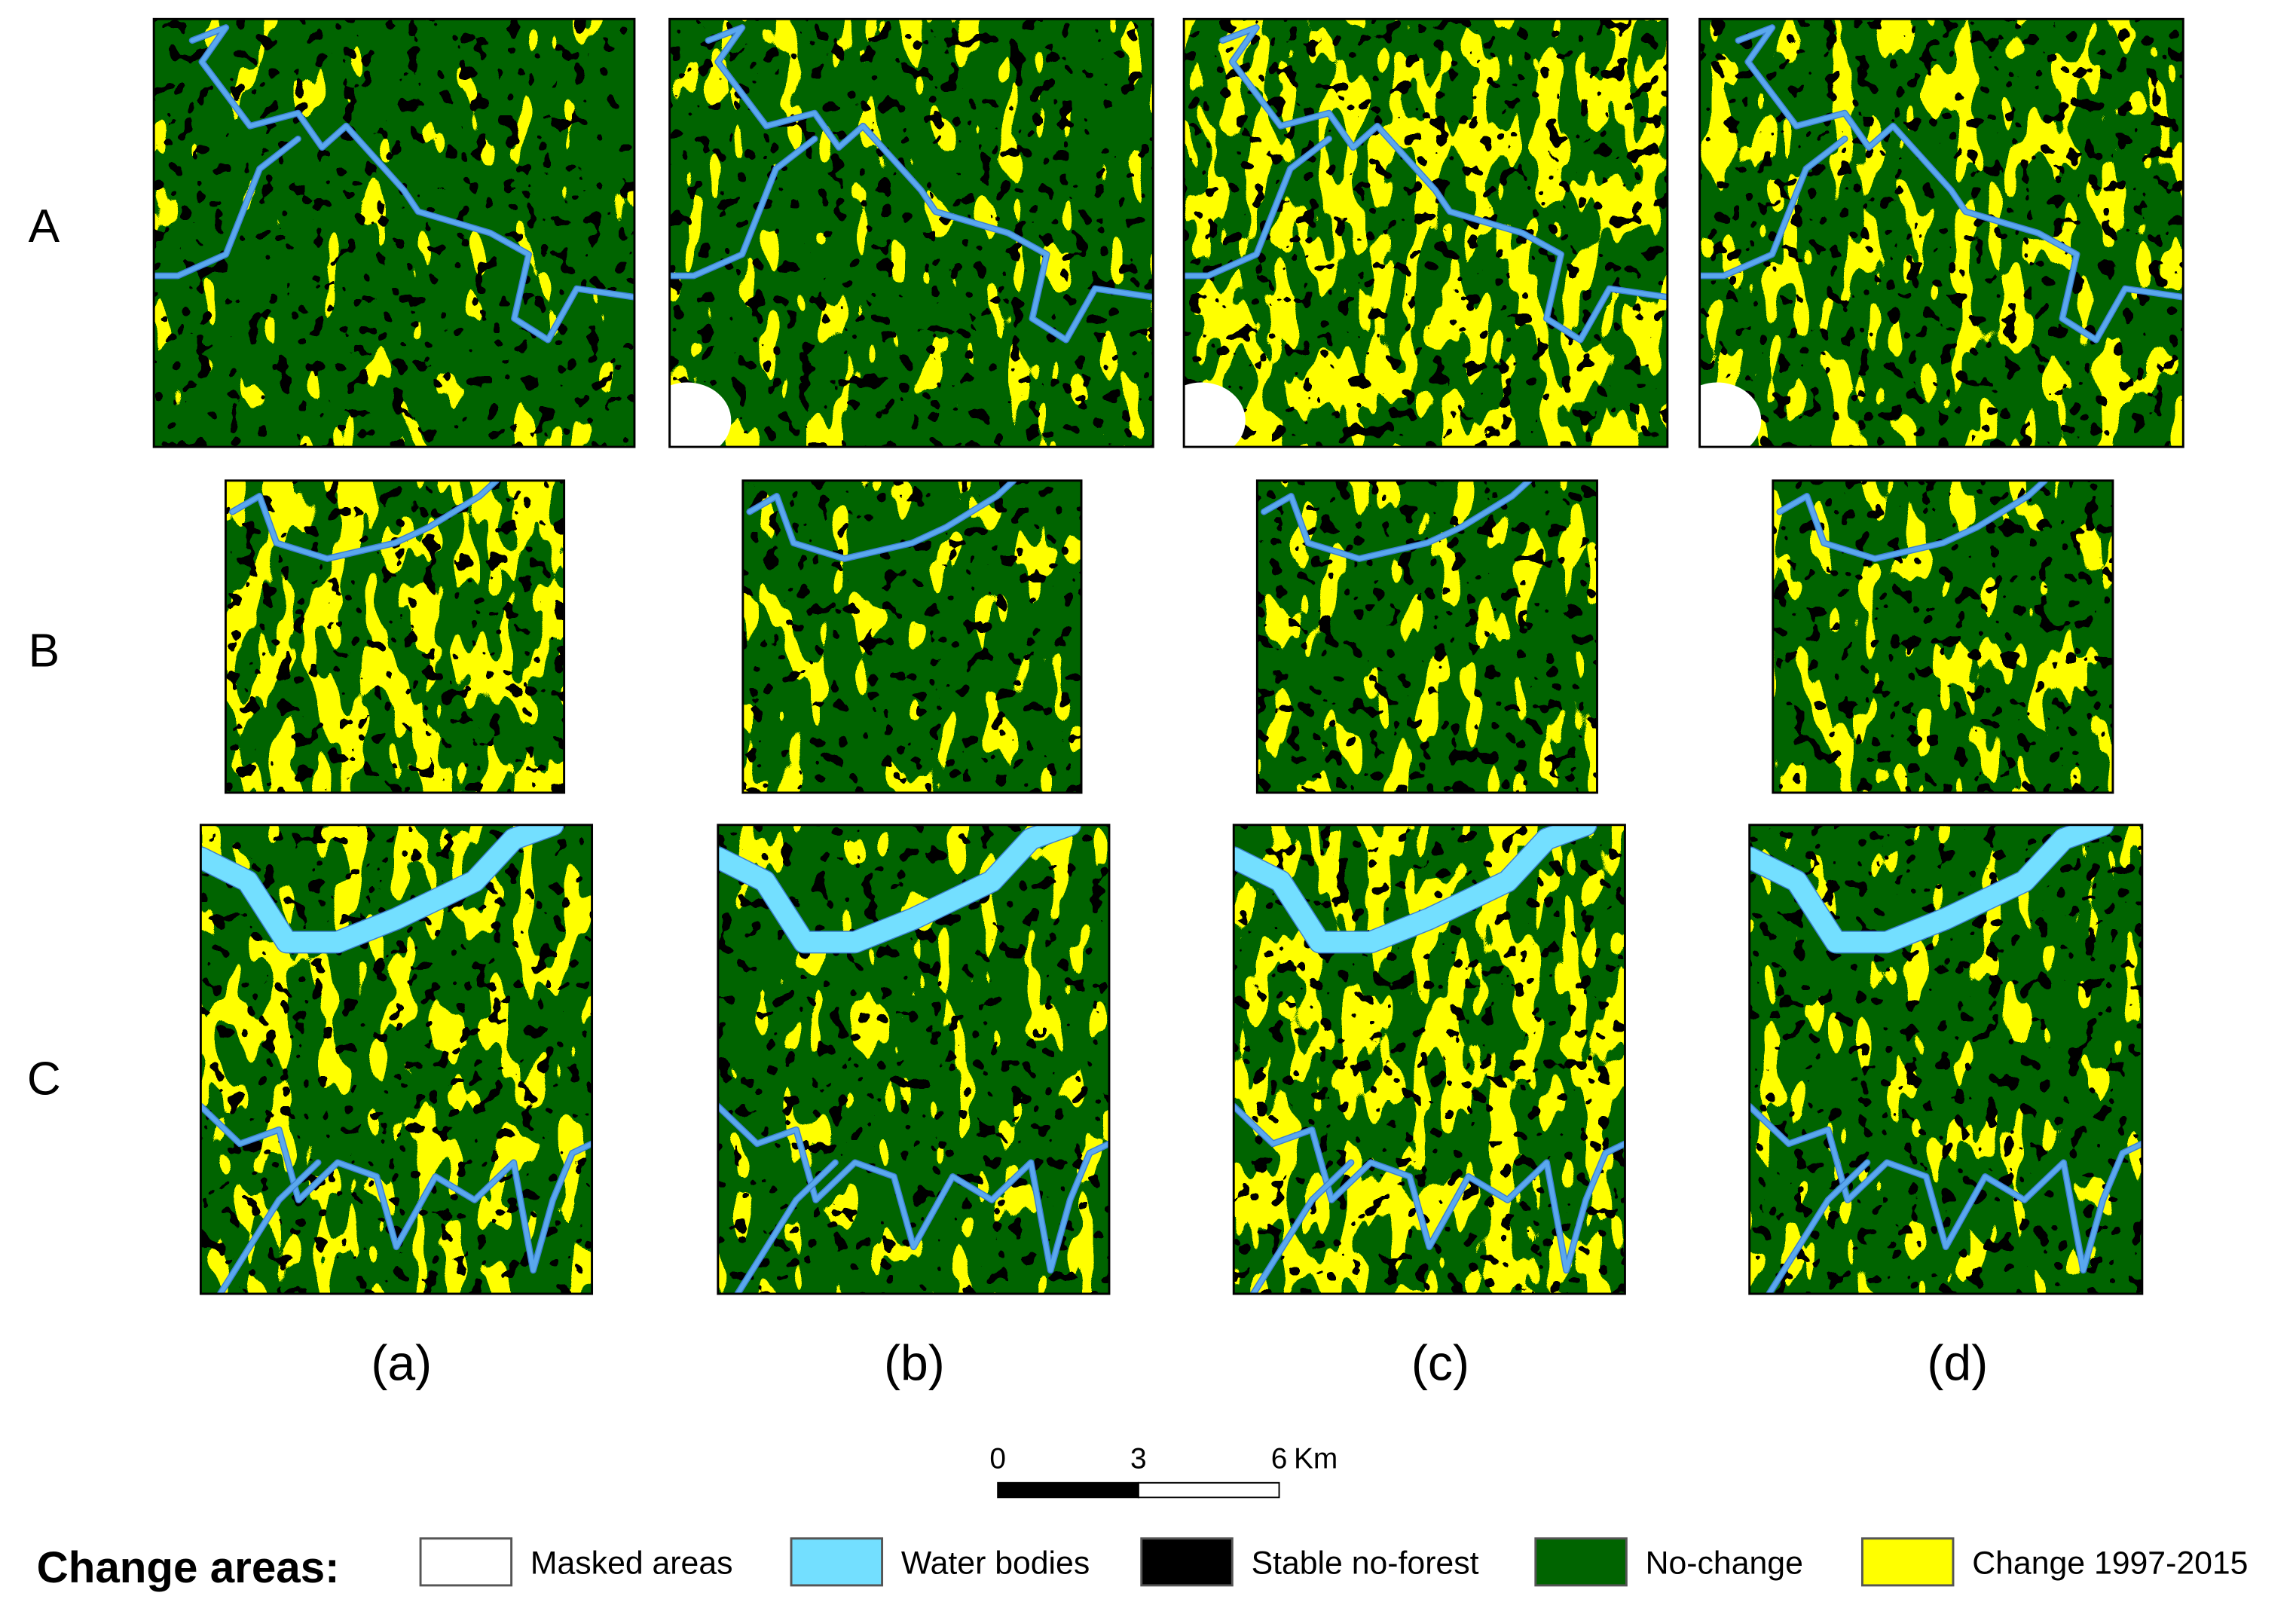  I want to click on legend-label: Change 1997-2015, so click(2110, 1563).